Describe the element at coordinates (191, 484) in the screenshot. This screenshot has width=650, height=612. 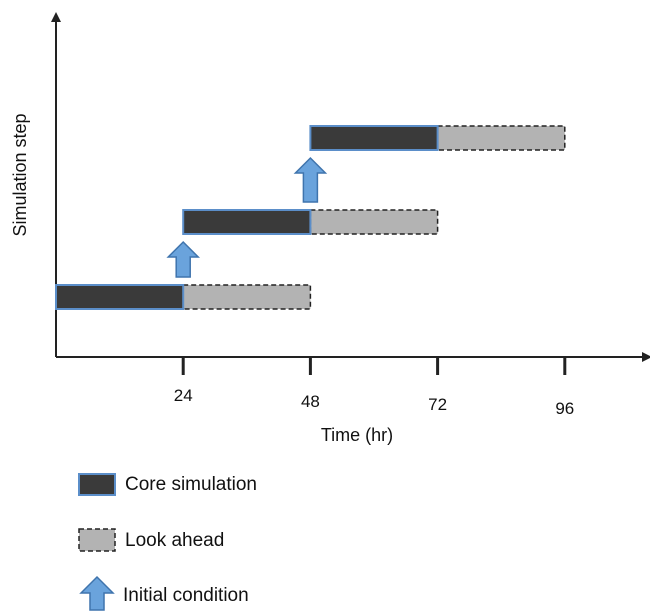
I see `legend-core-label: Core simulation` at that location.